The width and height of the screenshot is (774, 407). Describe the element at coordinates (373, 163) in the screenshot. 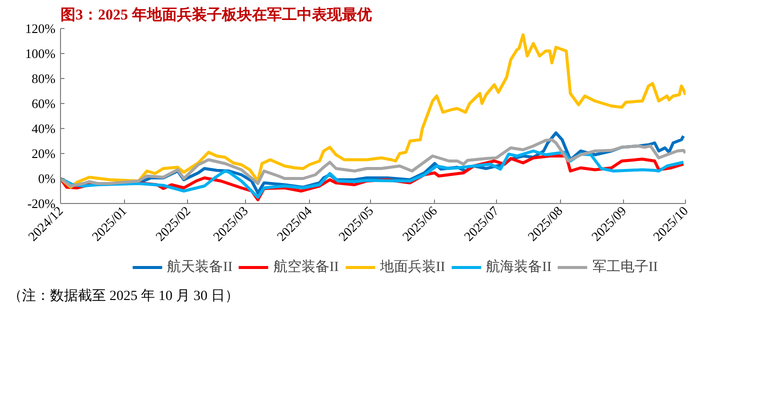

I see `line-series` at that location.